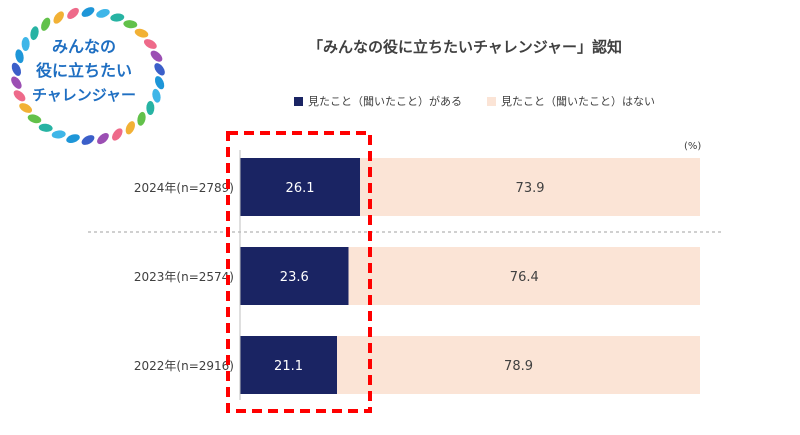 This screenshot has height=435, width=800. I want to click on logo-line-1: みんなの, so click(84, 46).